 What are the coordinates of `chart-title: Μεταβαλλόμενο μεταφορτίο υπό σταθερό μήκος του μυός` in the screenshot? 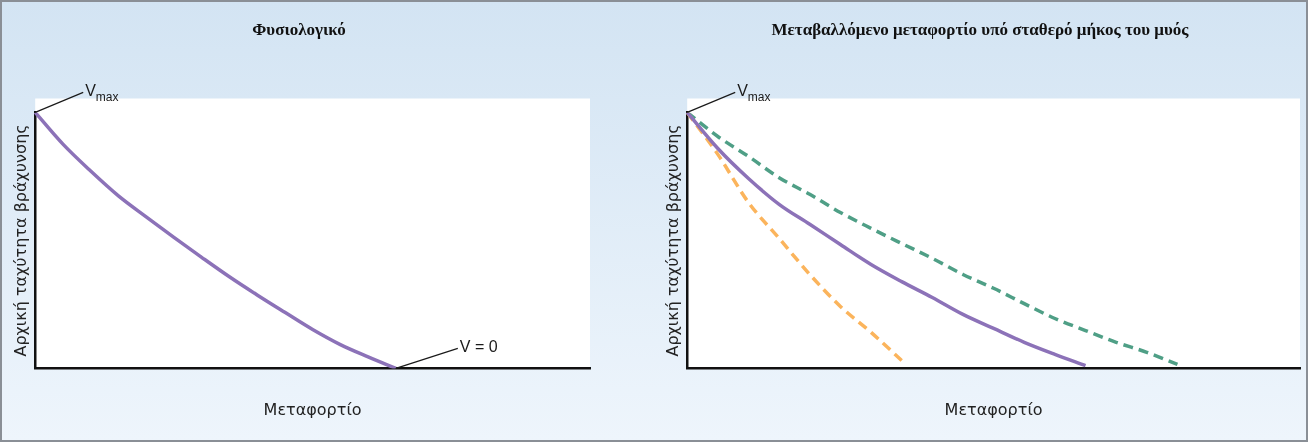 It's located at (980, 29).